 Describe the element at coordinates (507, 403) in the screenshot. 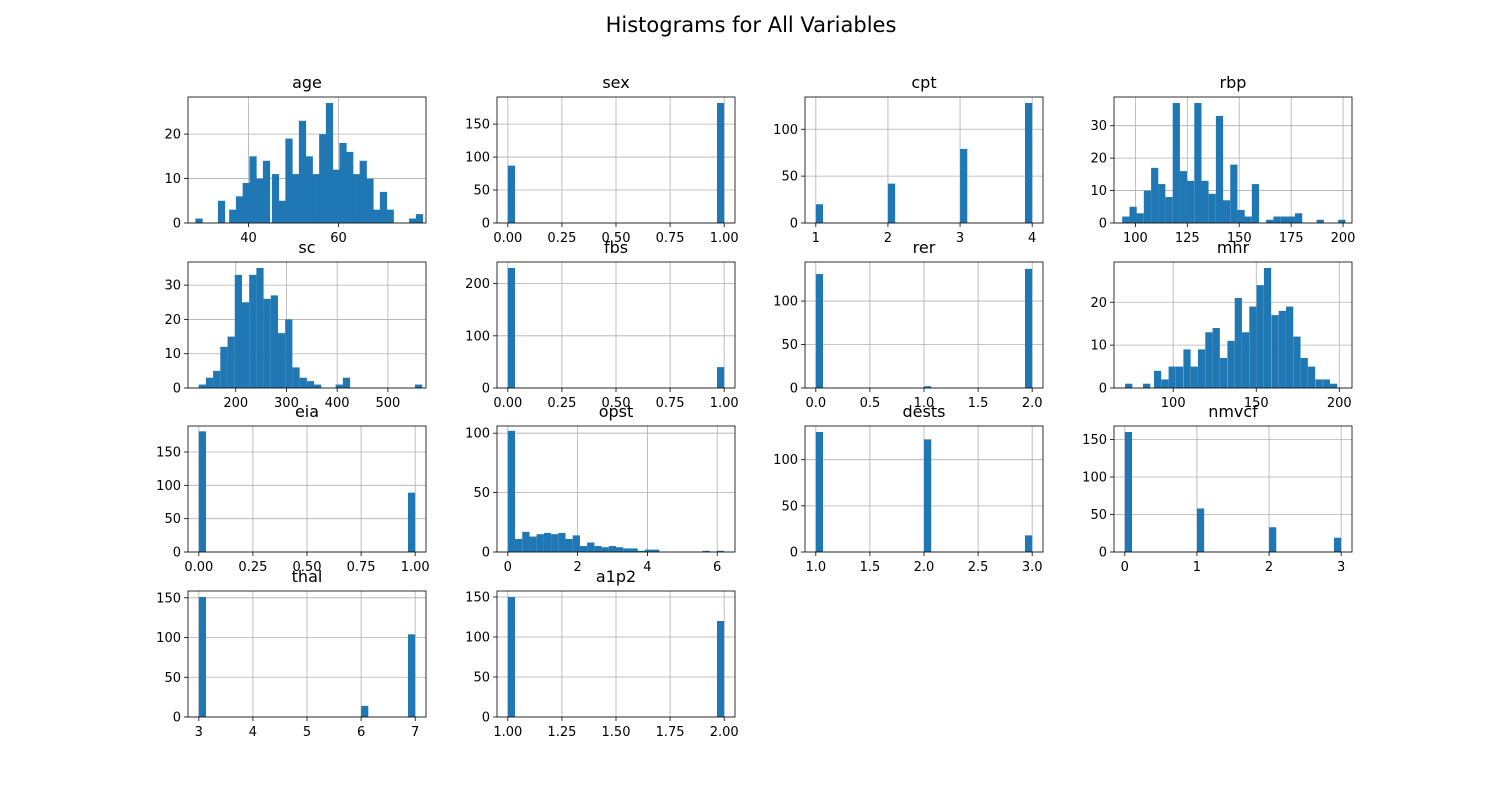

I see `x-tick-label: 0.00` at that location.